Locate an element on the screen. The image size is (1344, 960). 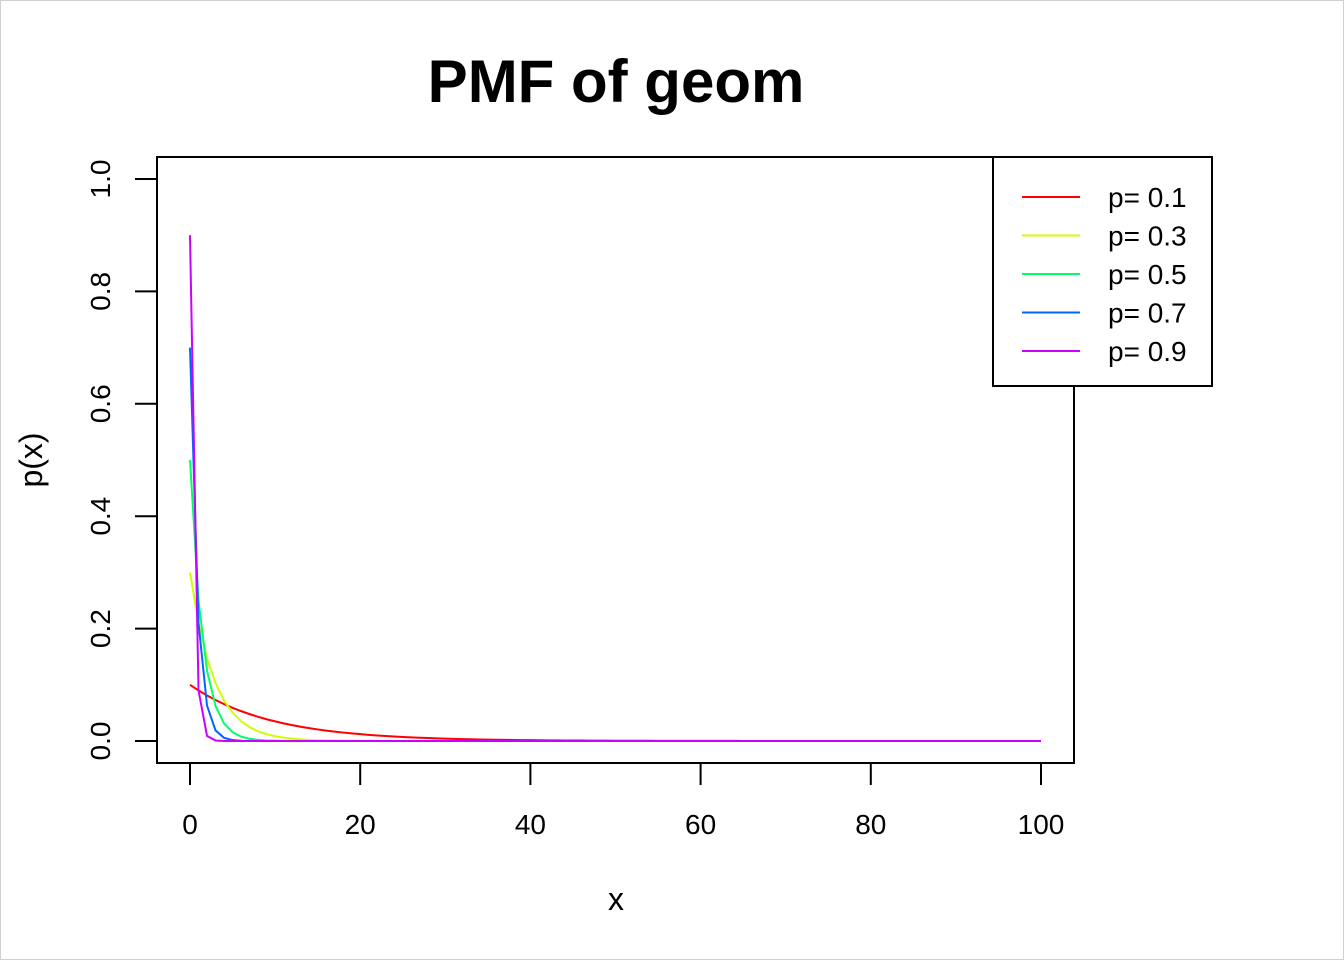
legend-entry-label: p= 0.3 is located at coordinates (1147, 236).